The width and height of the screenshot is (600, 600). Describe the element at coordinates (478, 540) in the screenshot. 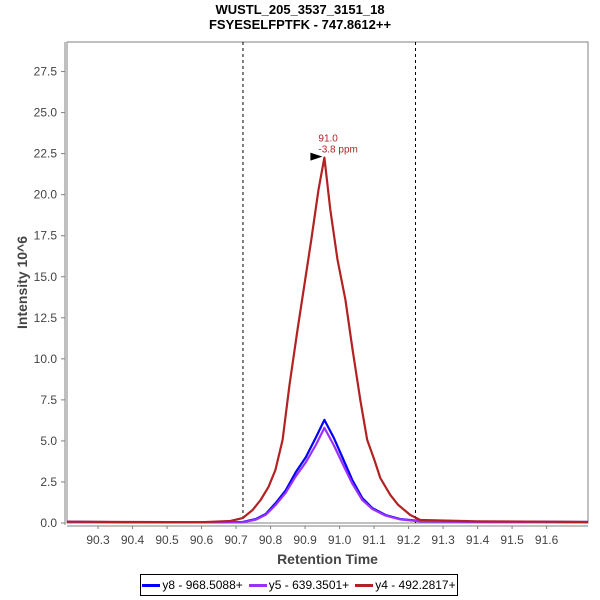

I see `x-tick-label: 91.4` at that location.